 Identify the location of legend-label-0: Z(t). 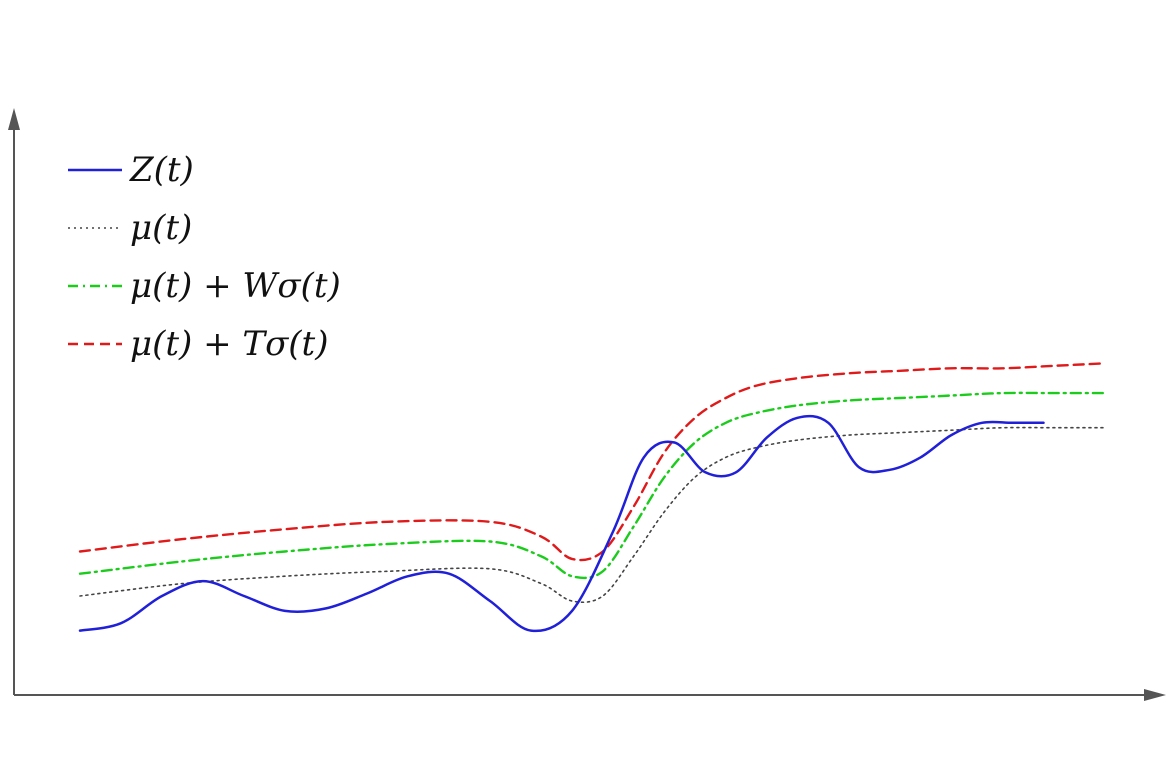
(161, 170).